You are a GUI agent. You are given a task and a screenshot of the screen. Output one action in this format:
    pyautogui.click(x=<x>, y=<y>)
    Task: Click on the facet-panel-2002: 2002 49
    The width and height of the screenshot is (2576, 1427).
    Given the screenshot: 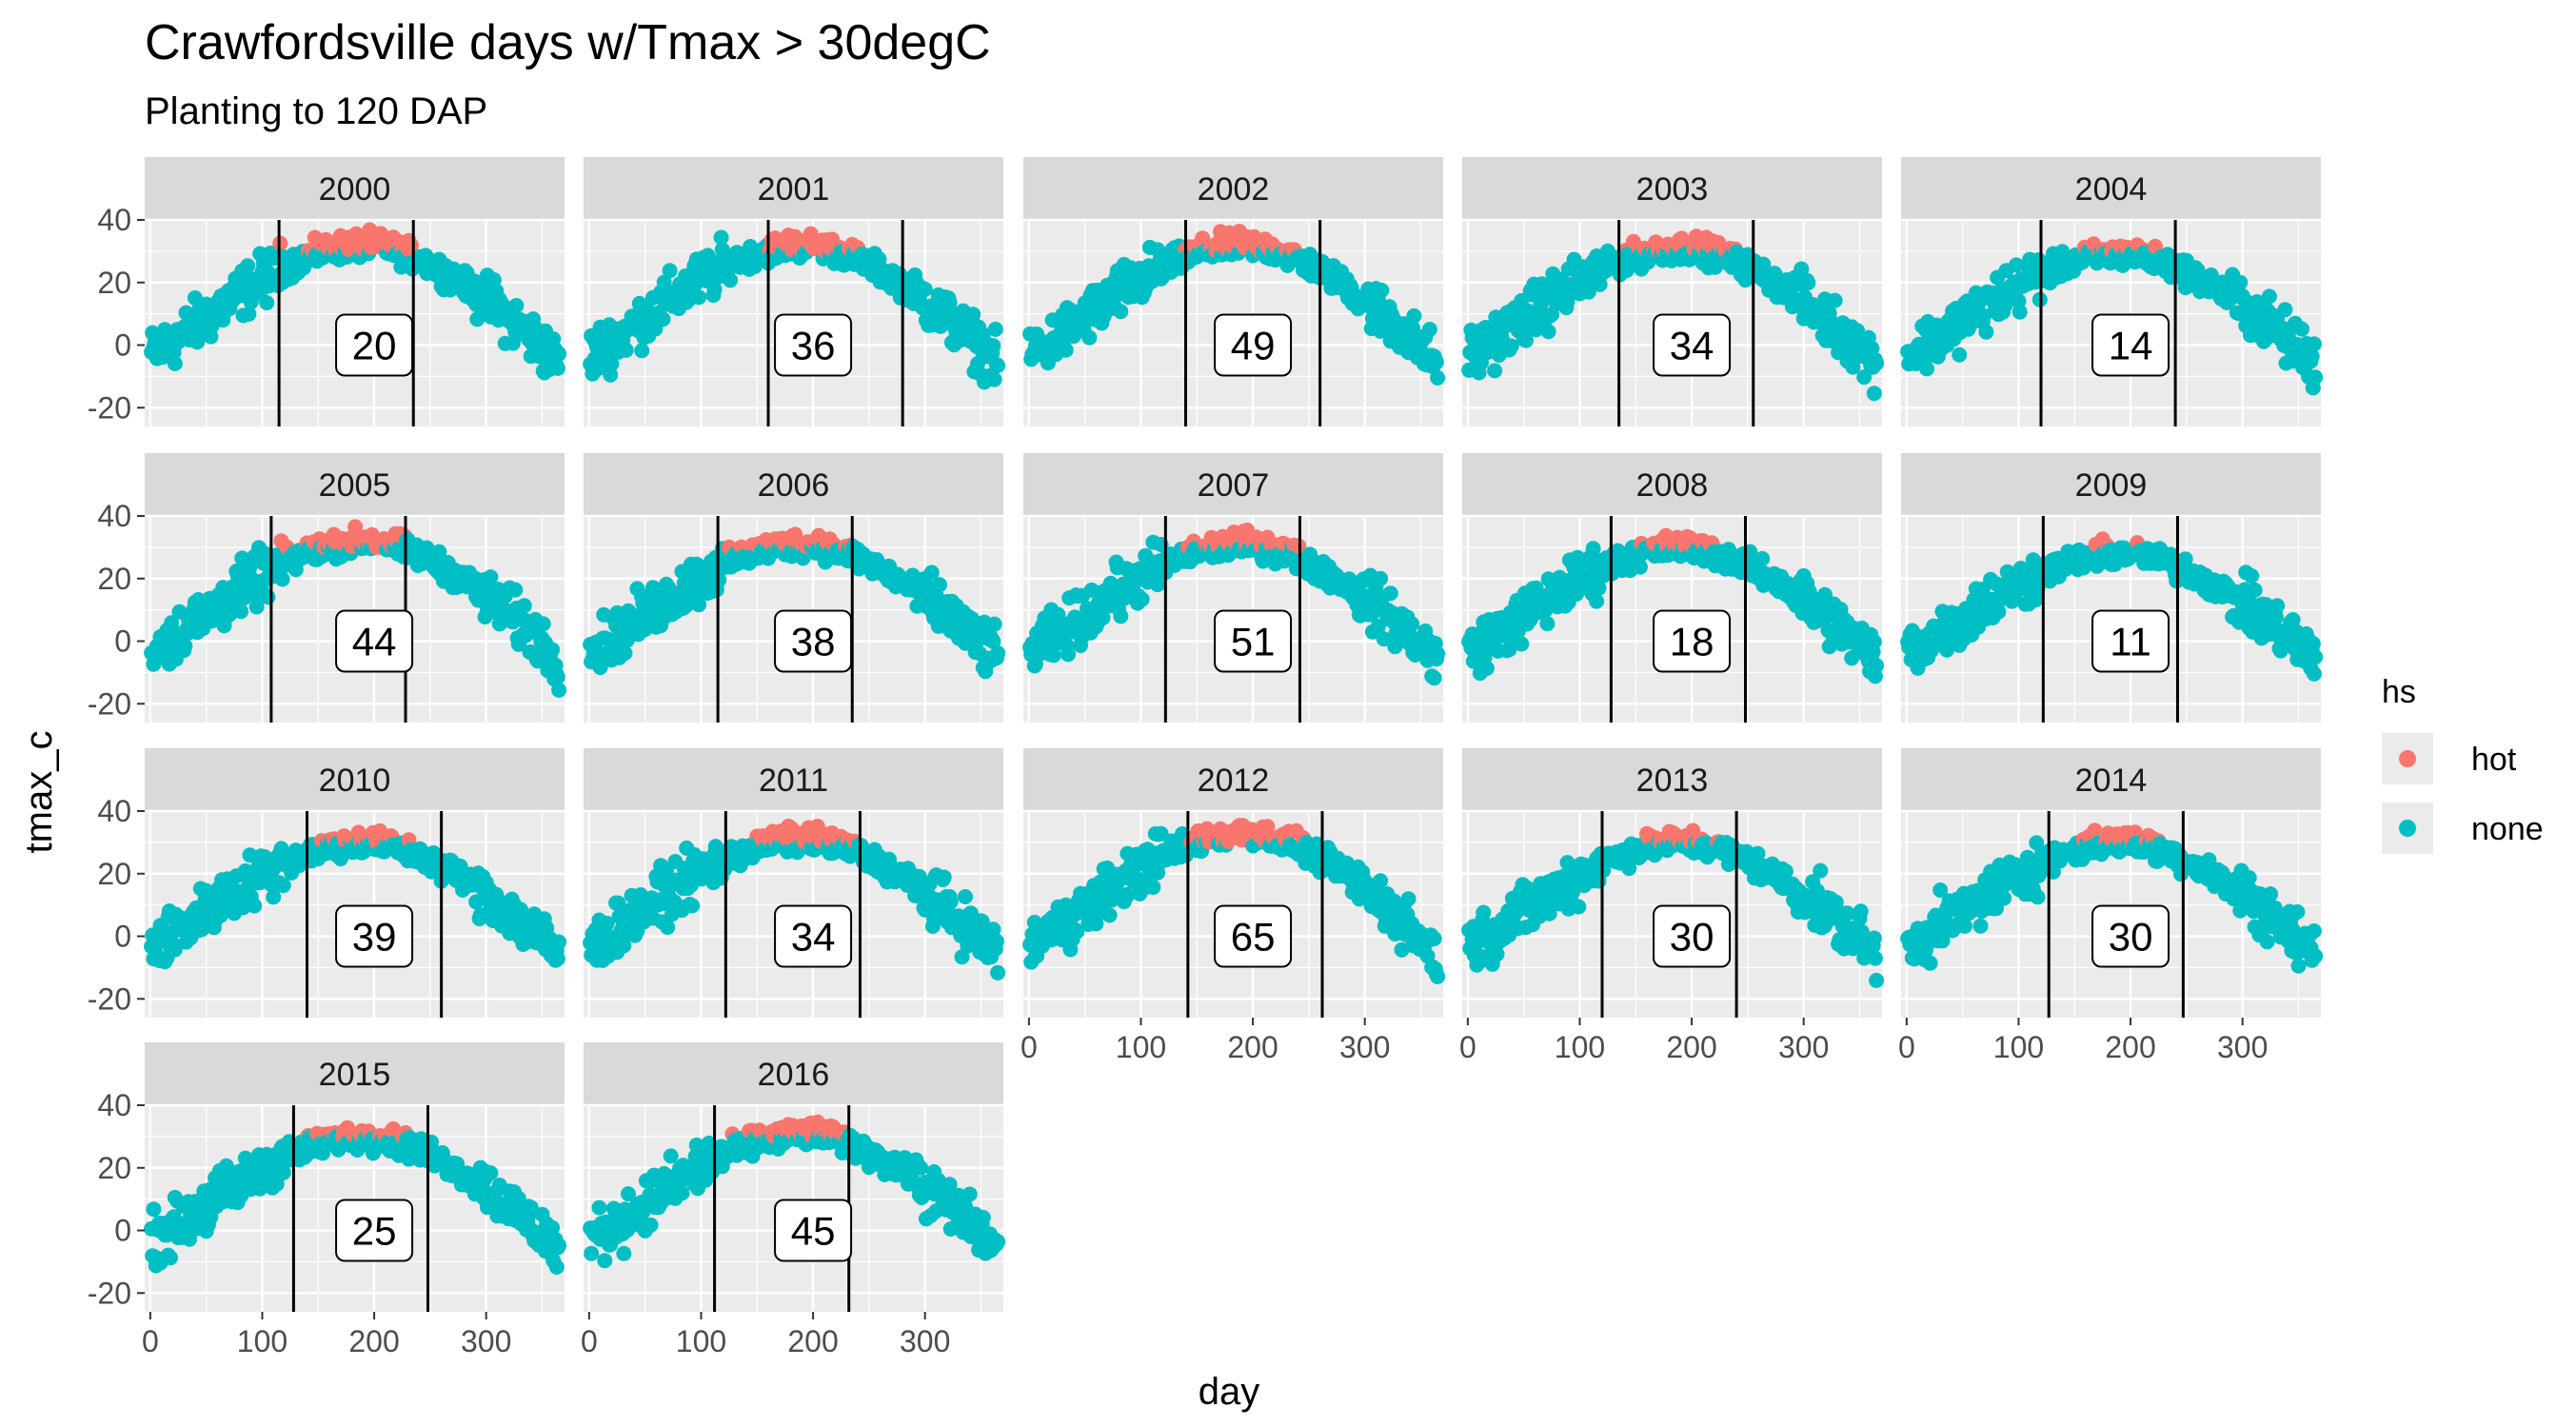 What is the action you would take?
    pyautogui.click(x=1234, y=291)
    